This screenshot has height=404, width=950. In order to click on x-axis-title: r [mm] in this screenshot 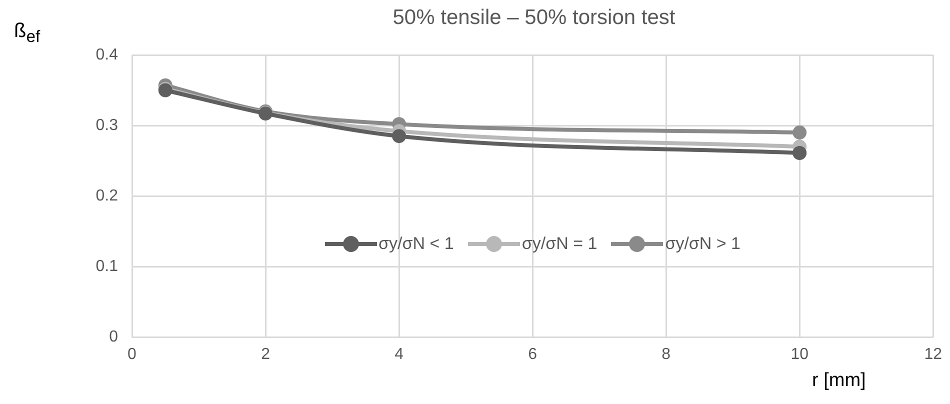, I will do `click(839, 381)`.